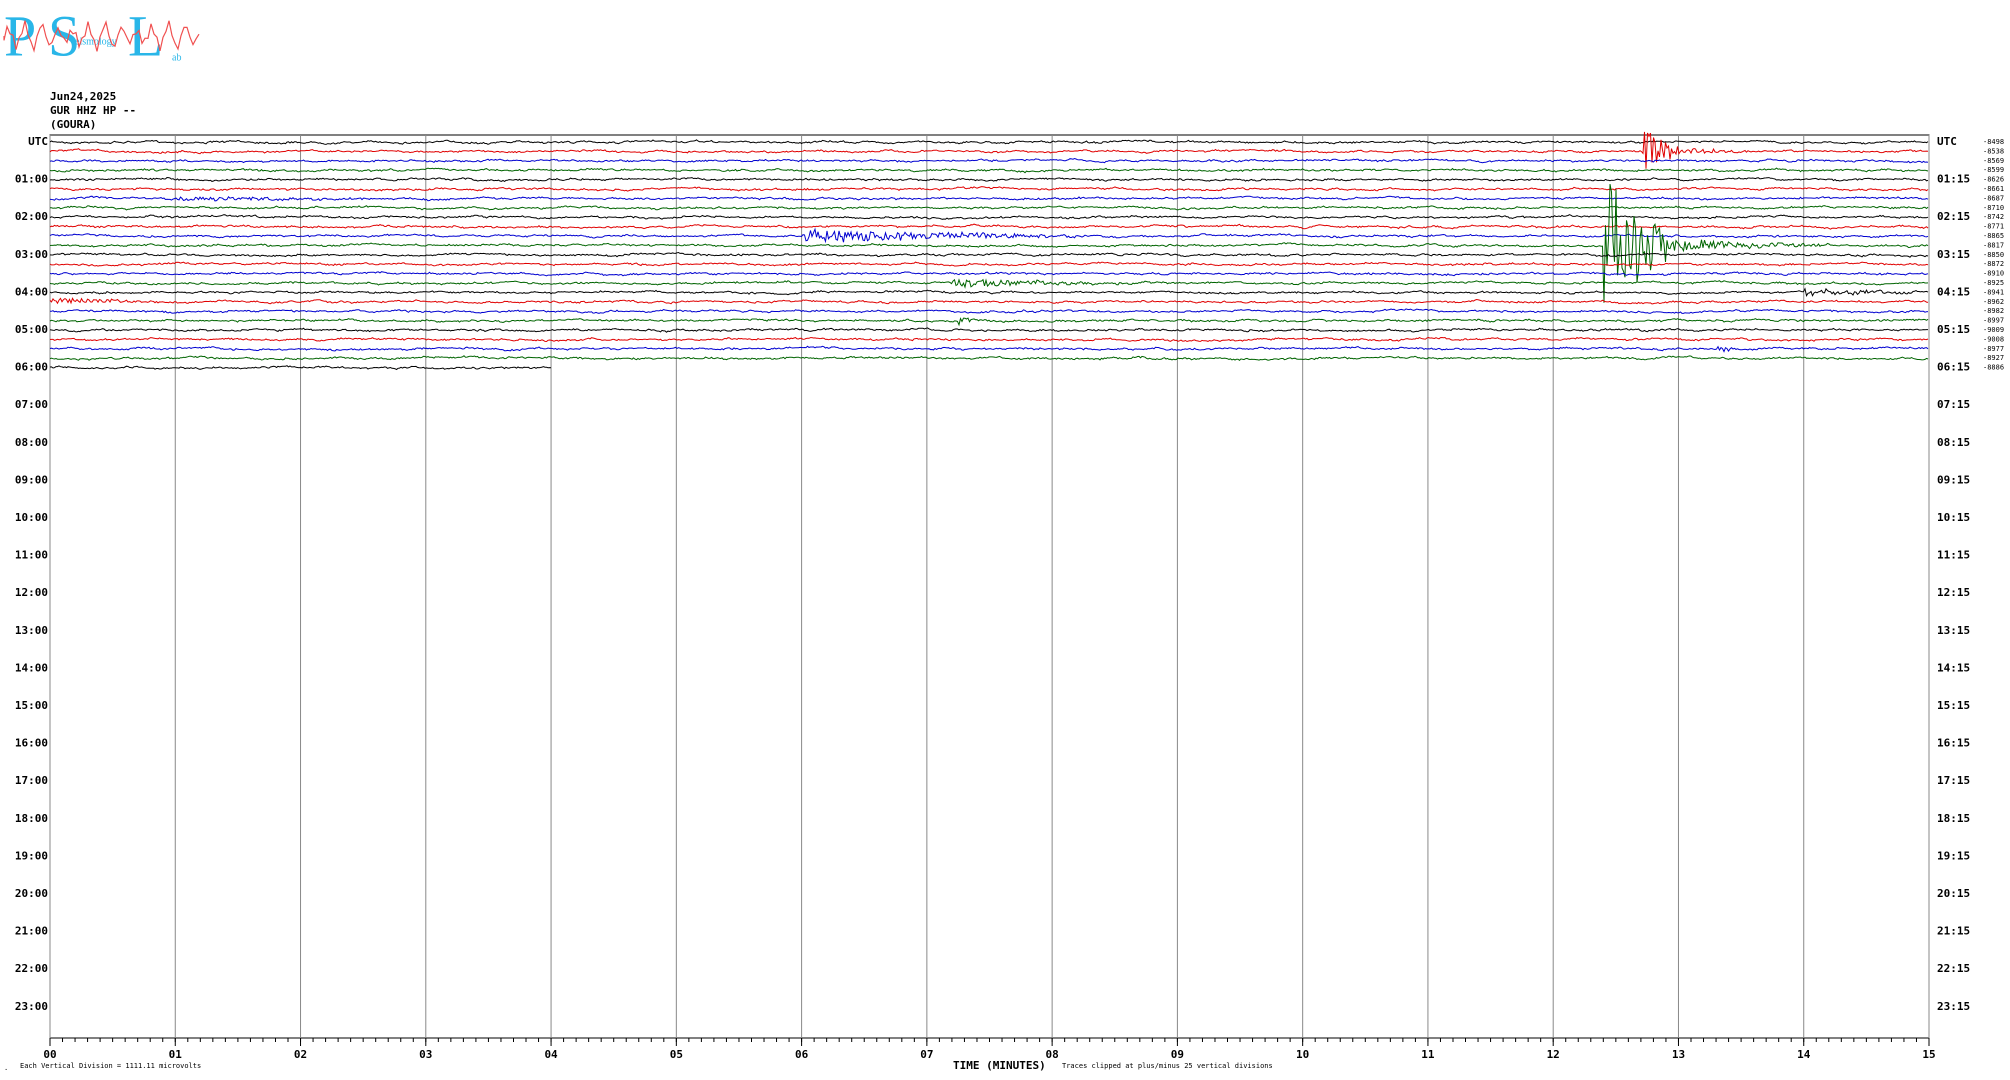 This screenshot has height=1080, width=2010. Describe the element at coordinates (1953, 818) in the screenshot. I see `right-hour-label: 18:15` at that location.